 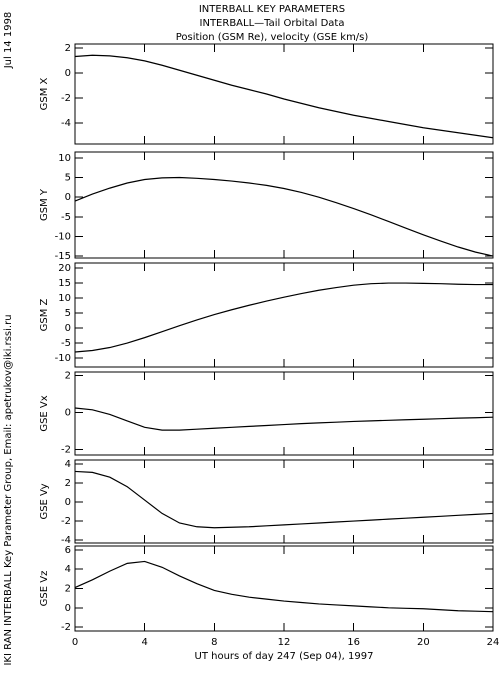 I want to click on x-tick-label: 0, so click(x=75, y=642).